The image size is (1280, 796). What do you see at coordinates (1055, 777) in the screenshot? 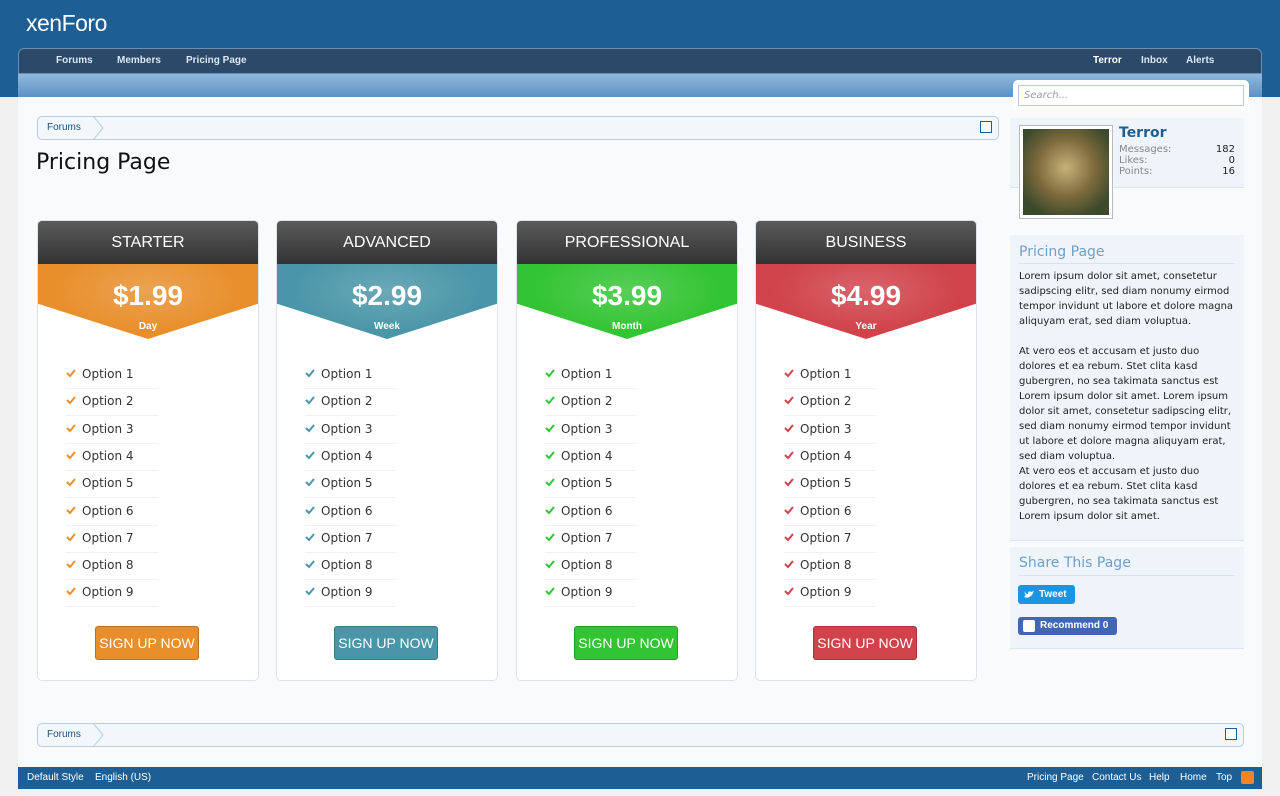
I see `footer-link: Pricing Page` at bounding box center [1055, 777].